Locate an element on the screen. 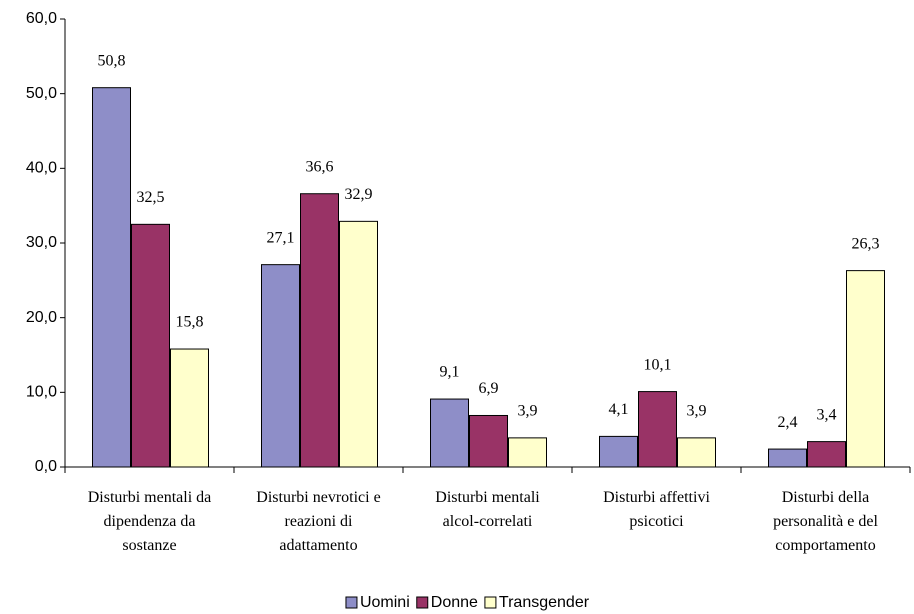  legend-label: Transgender is located at coordinates (544, 602).